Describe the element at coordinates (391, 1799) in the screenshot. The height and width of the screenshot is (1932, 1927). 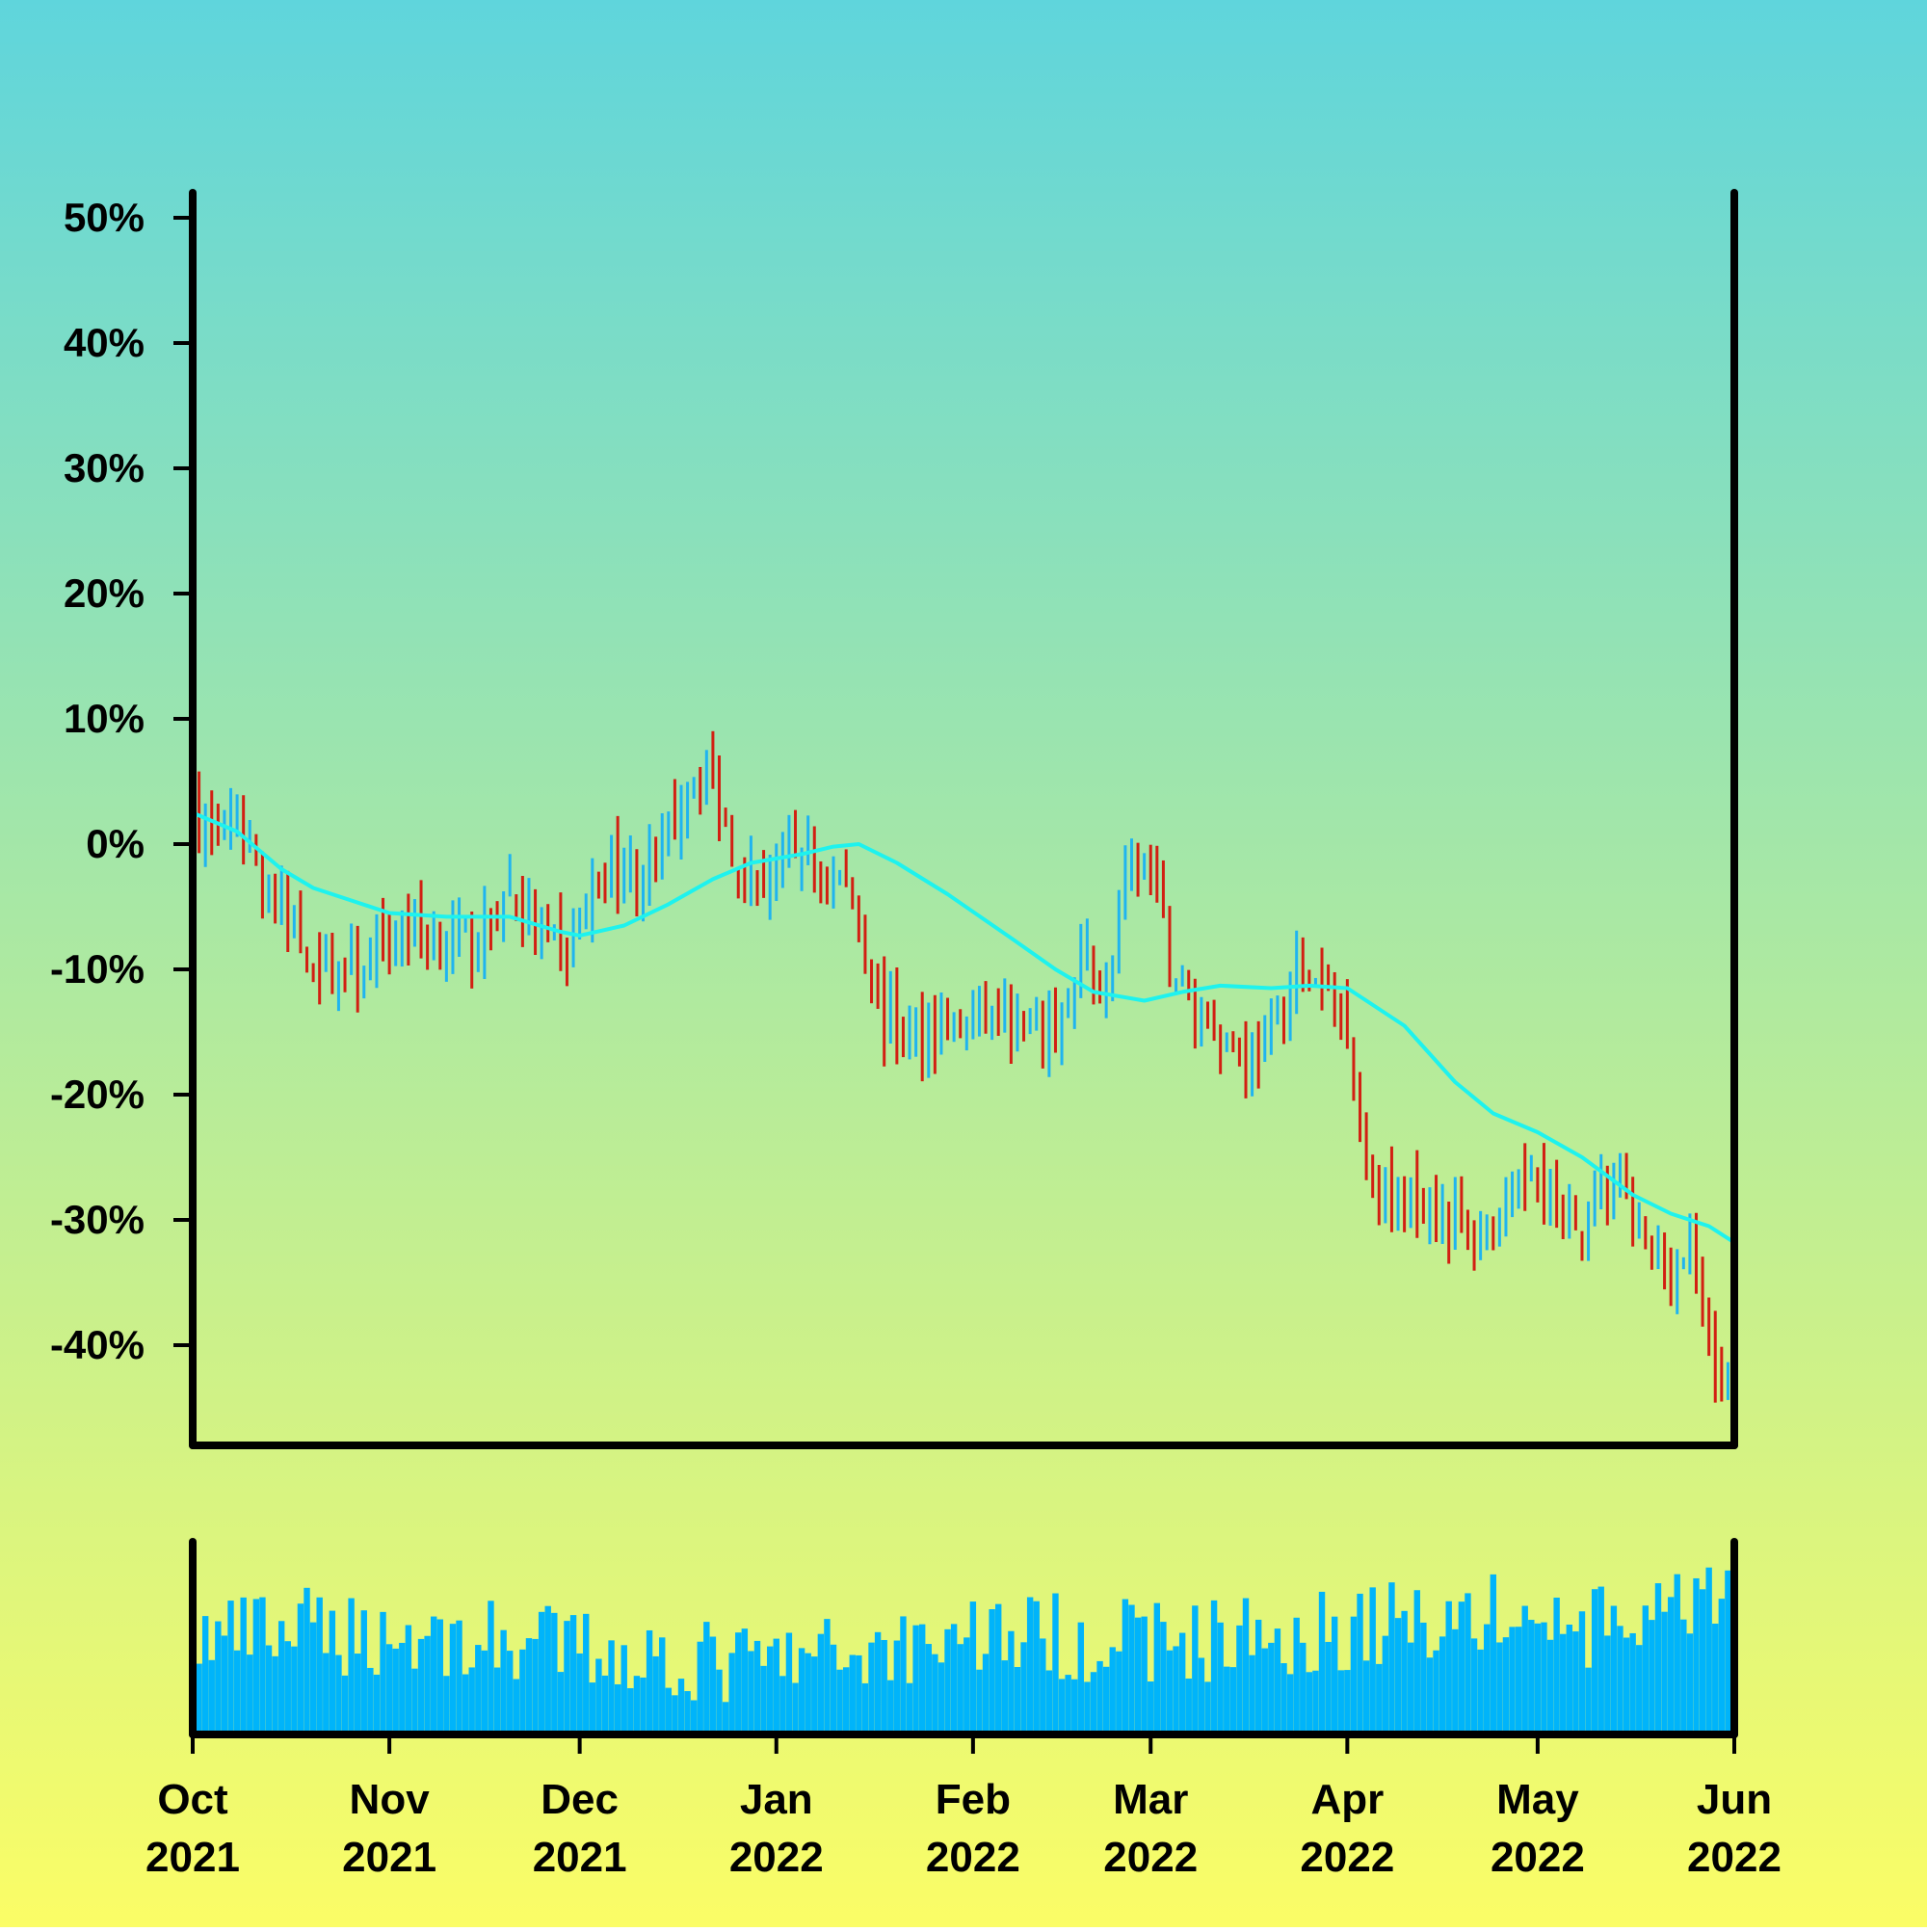
I see `x-tick-label-month: Nov` at that location.